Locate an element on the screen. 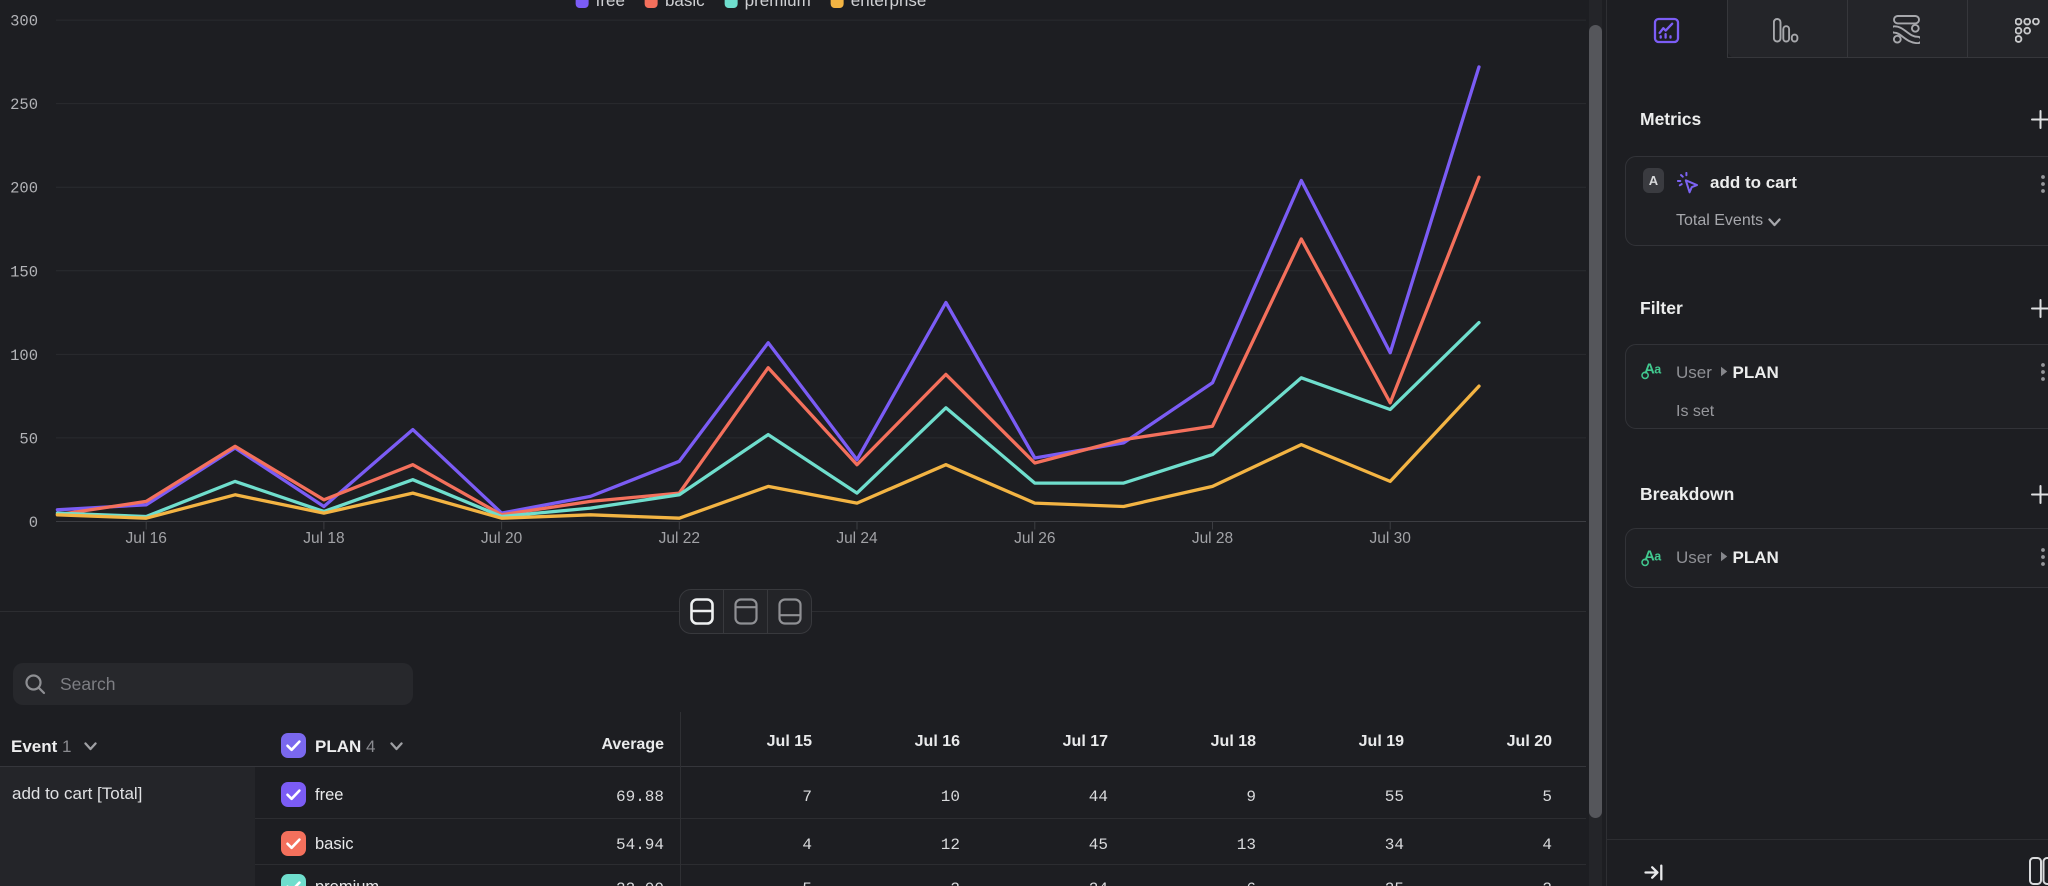 The height and width of the screenshot is (886, 2048). svg-text: Jul 18 is located at coordinates (323, 538).